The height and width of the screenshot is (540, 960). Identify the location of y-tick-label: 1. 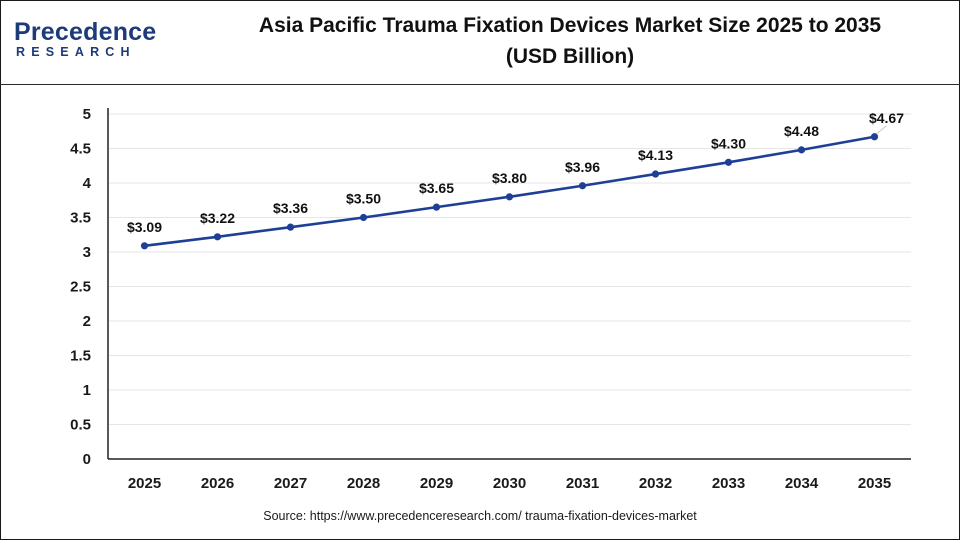
(87, 390).